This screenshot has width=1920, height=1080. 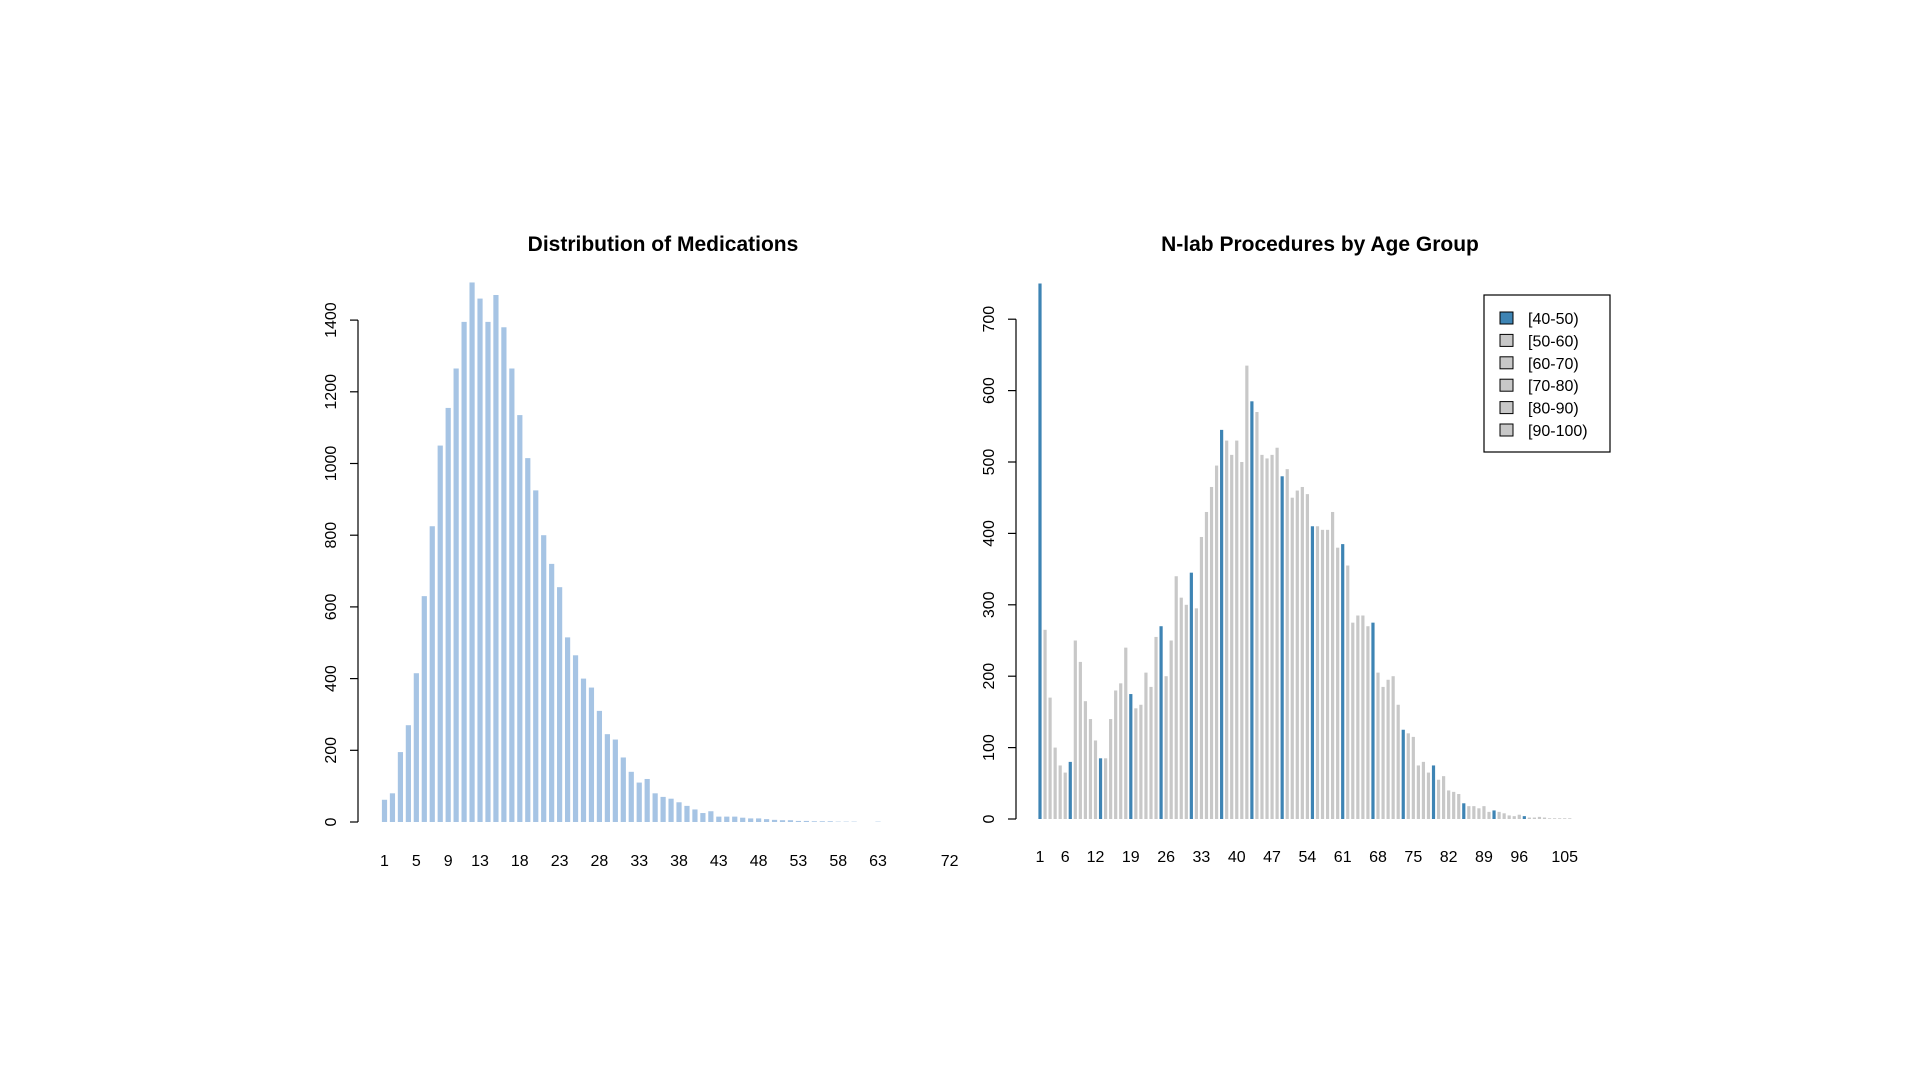 What do you see at coordinates (631, 552) in the screenshot?
I see `medications-bars` at bounding box center [631, 552].